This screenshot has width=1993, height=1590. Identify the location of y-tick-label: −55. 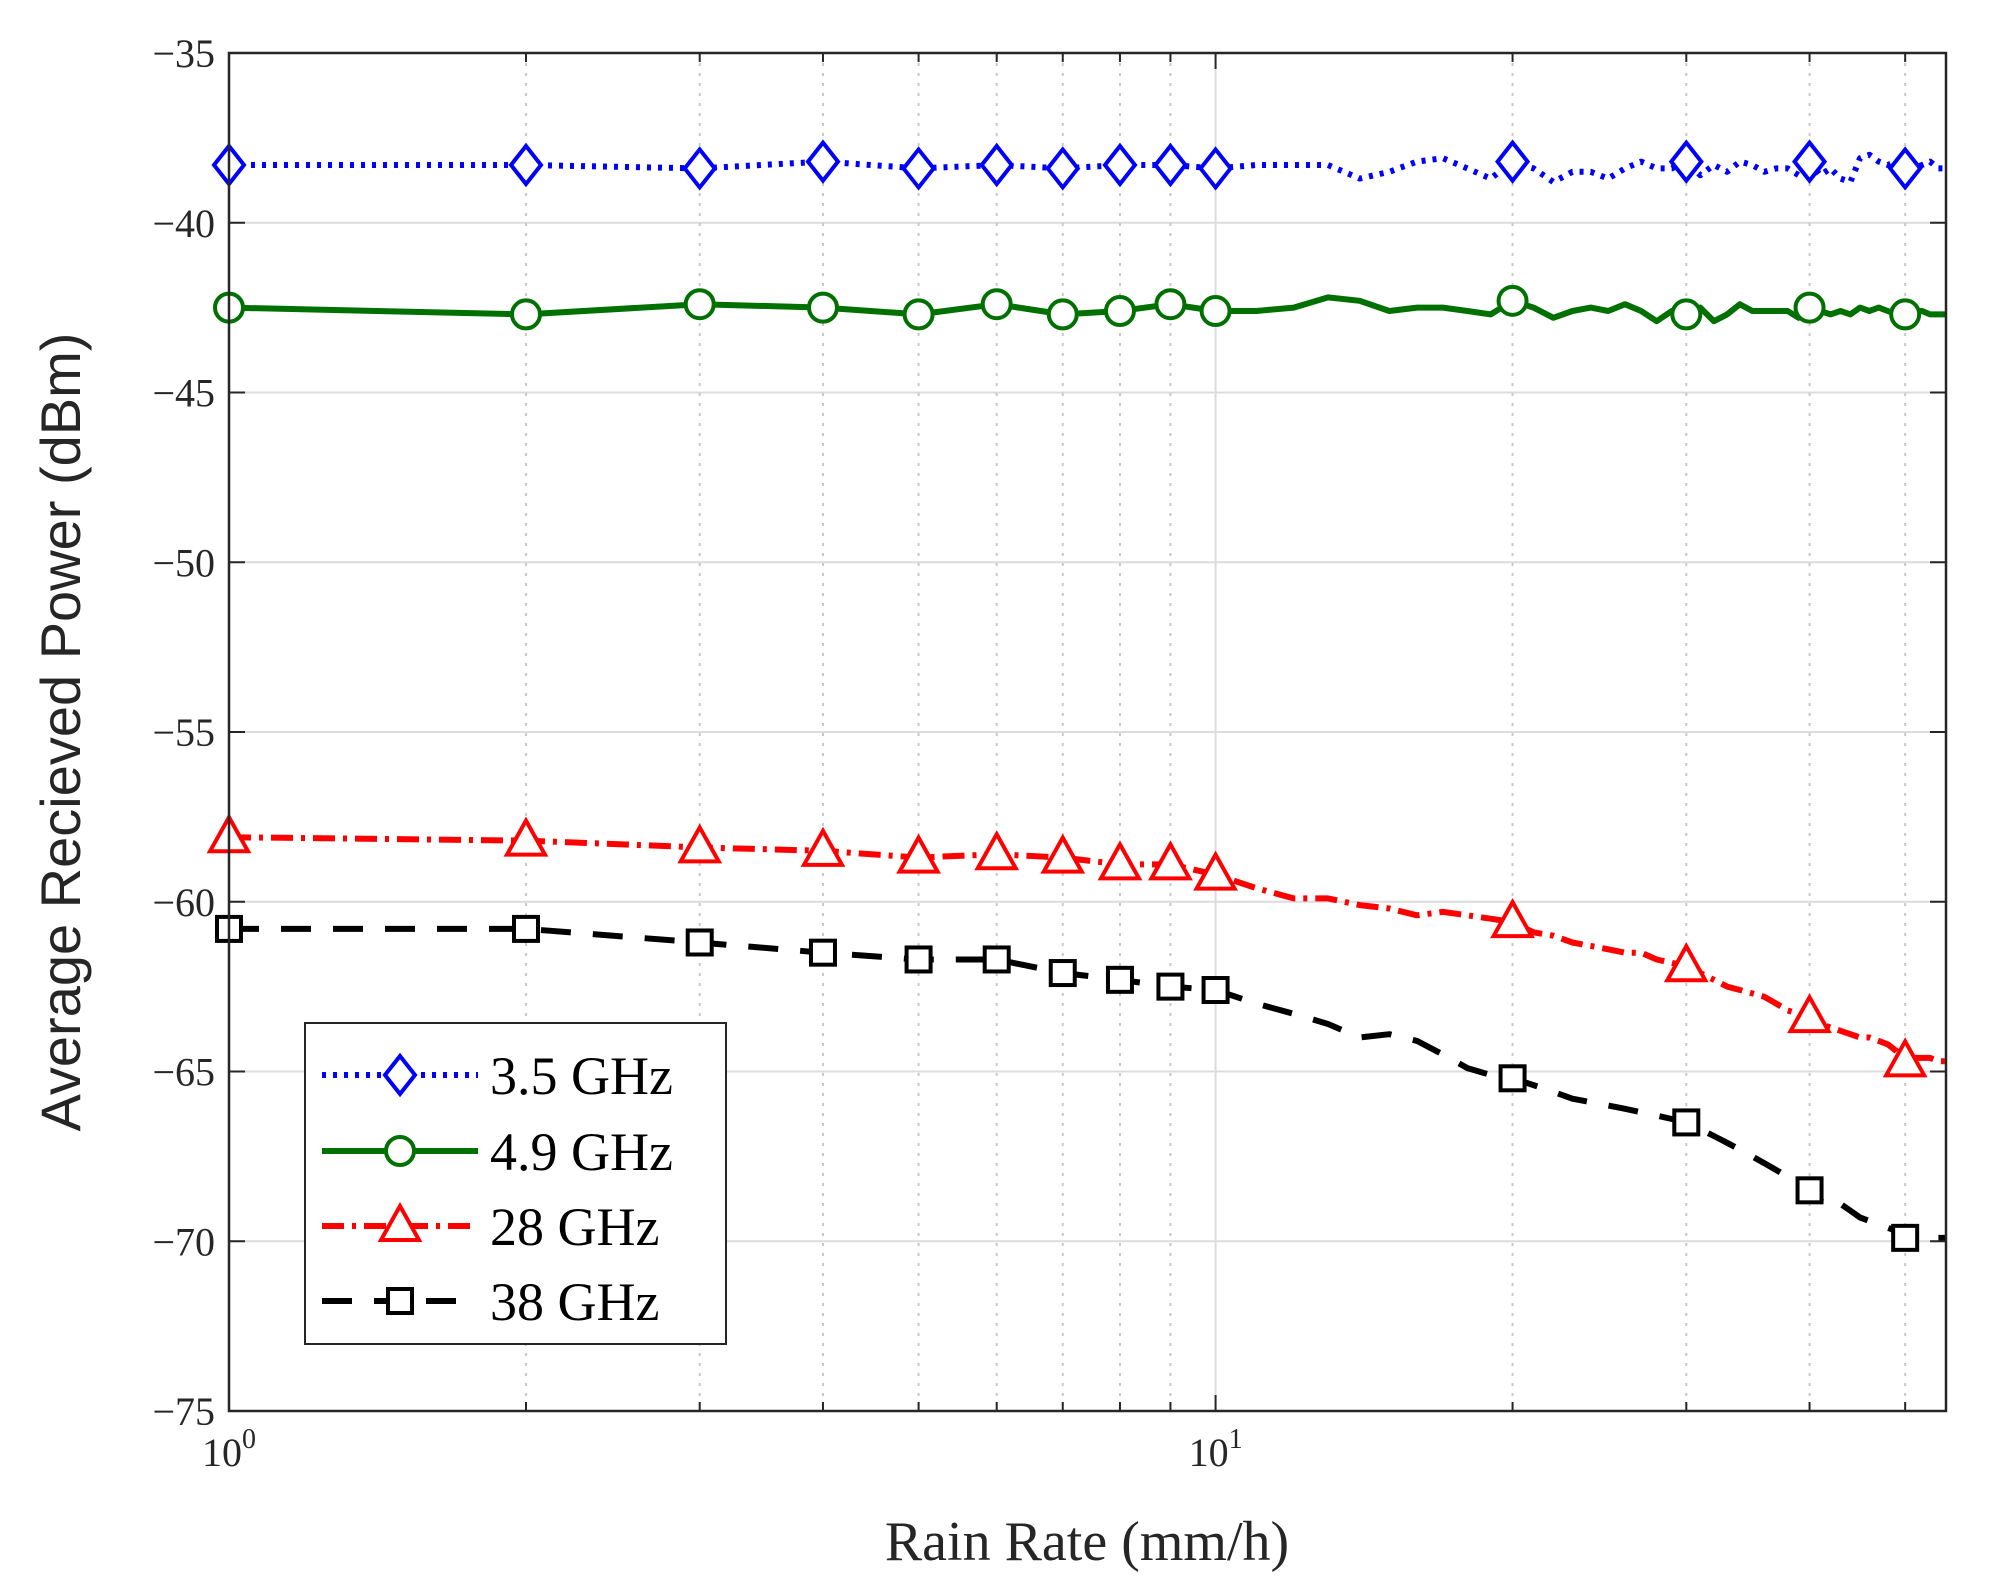
(183, 732).